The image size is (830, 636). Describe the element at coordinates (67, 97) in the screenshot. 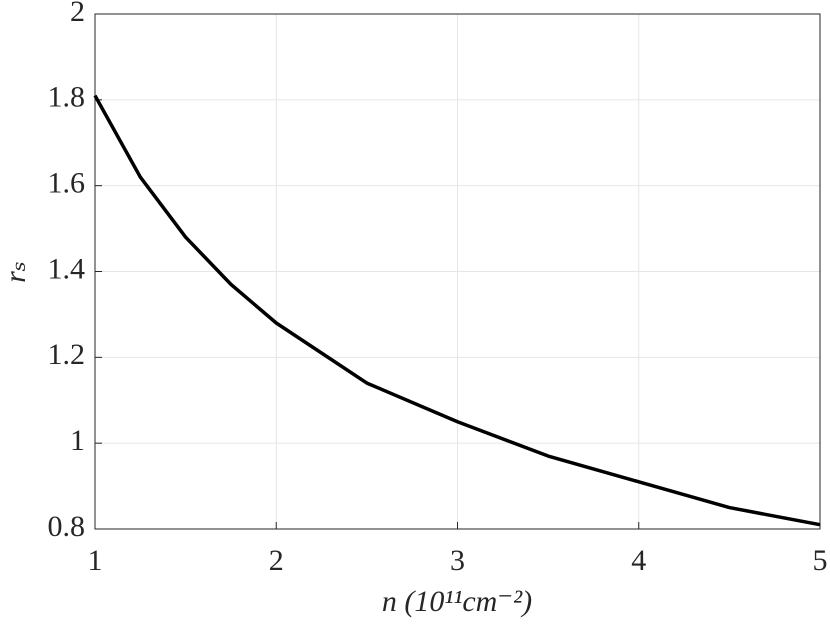

I see `y-tick-label: 1.8` at that location.